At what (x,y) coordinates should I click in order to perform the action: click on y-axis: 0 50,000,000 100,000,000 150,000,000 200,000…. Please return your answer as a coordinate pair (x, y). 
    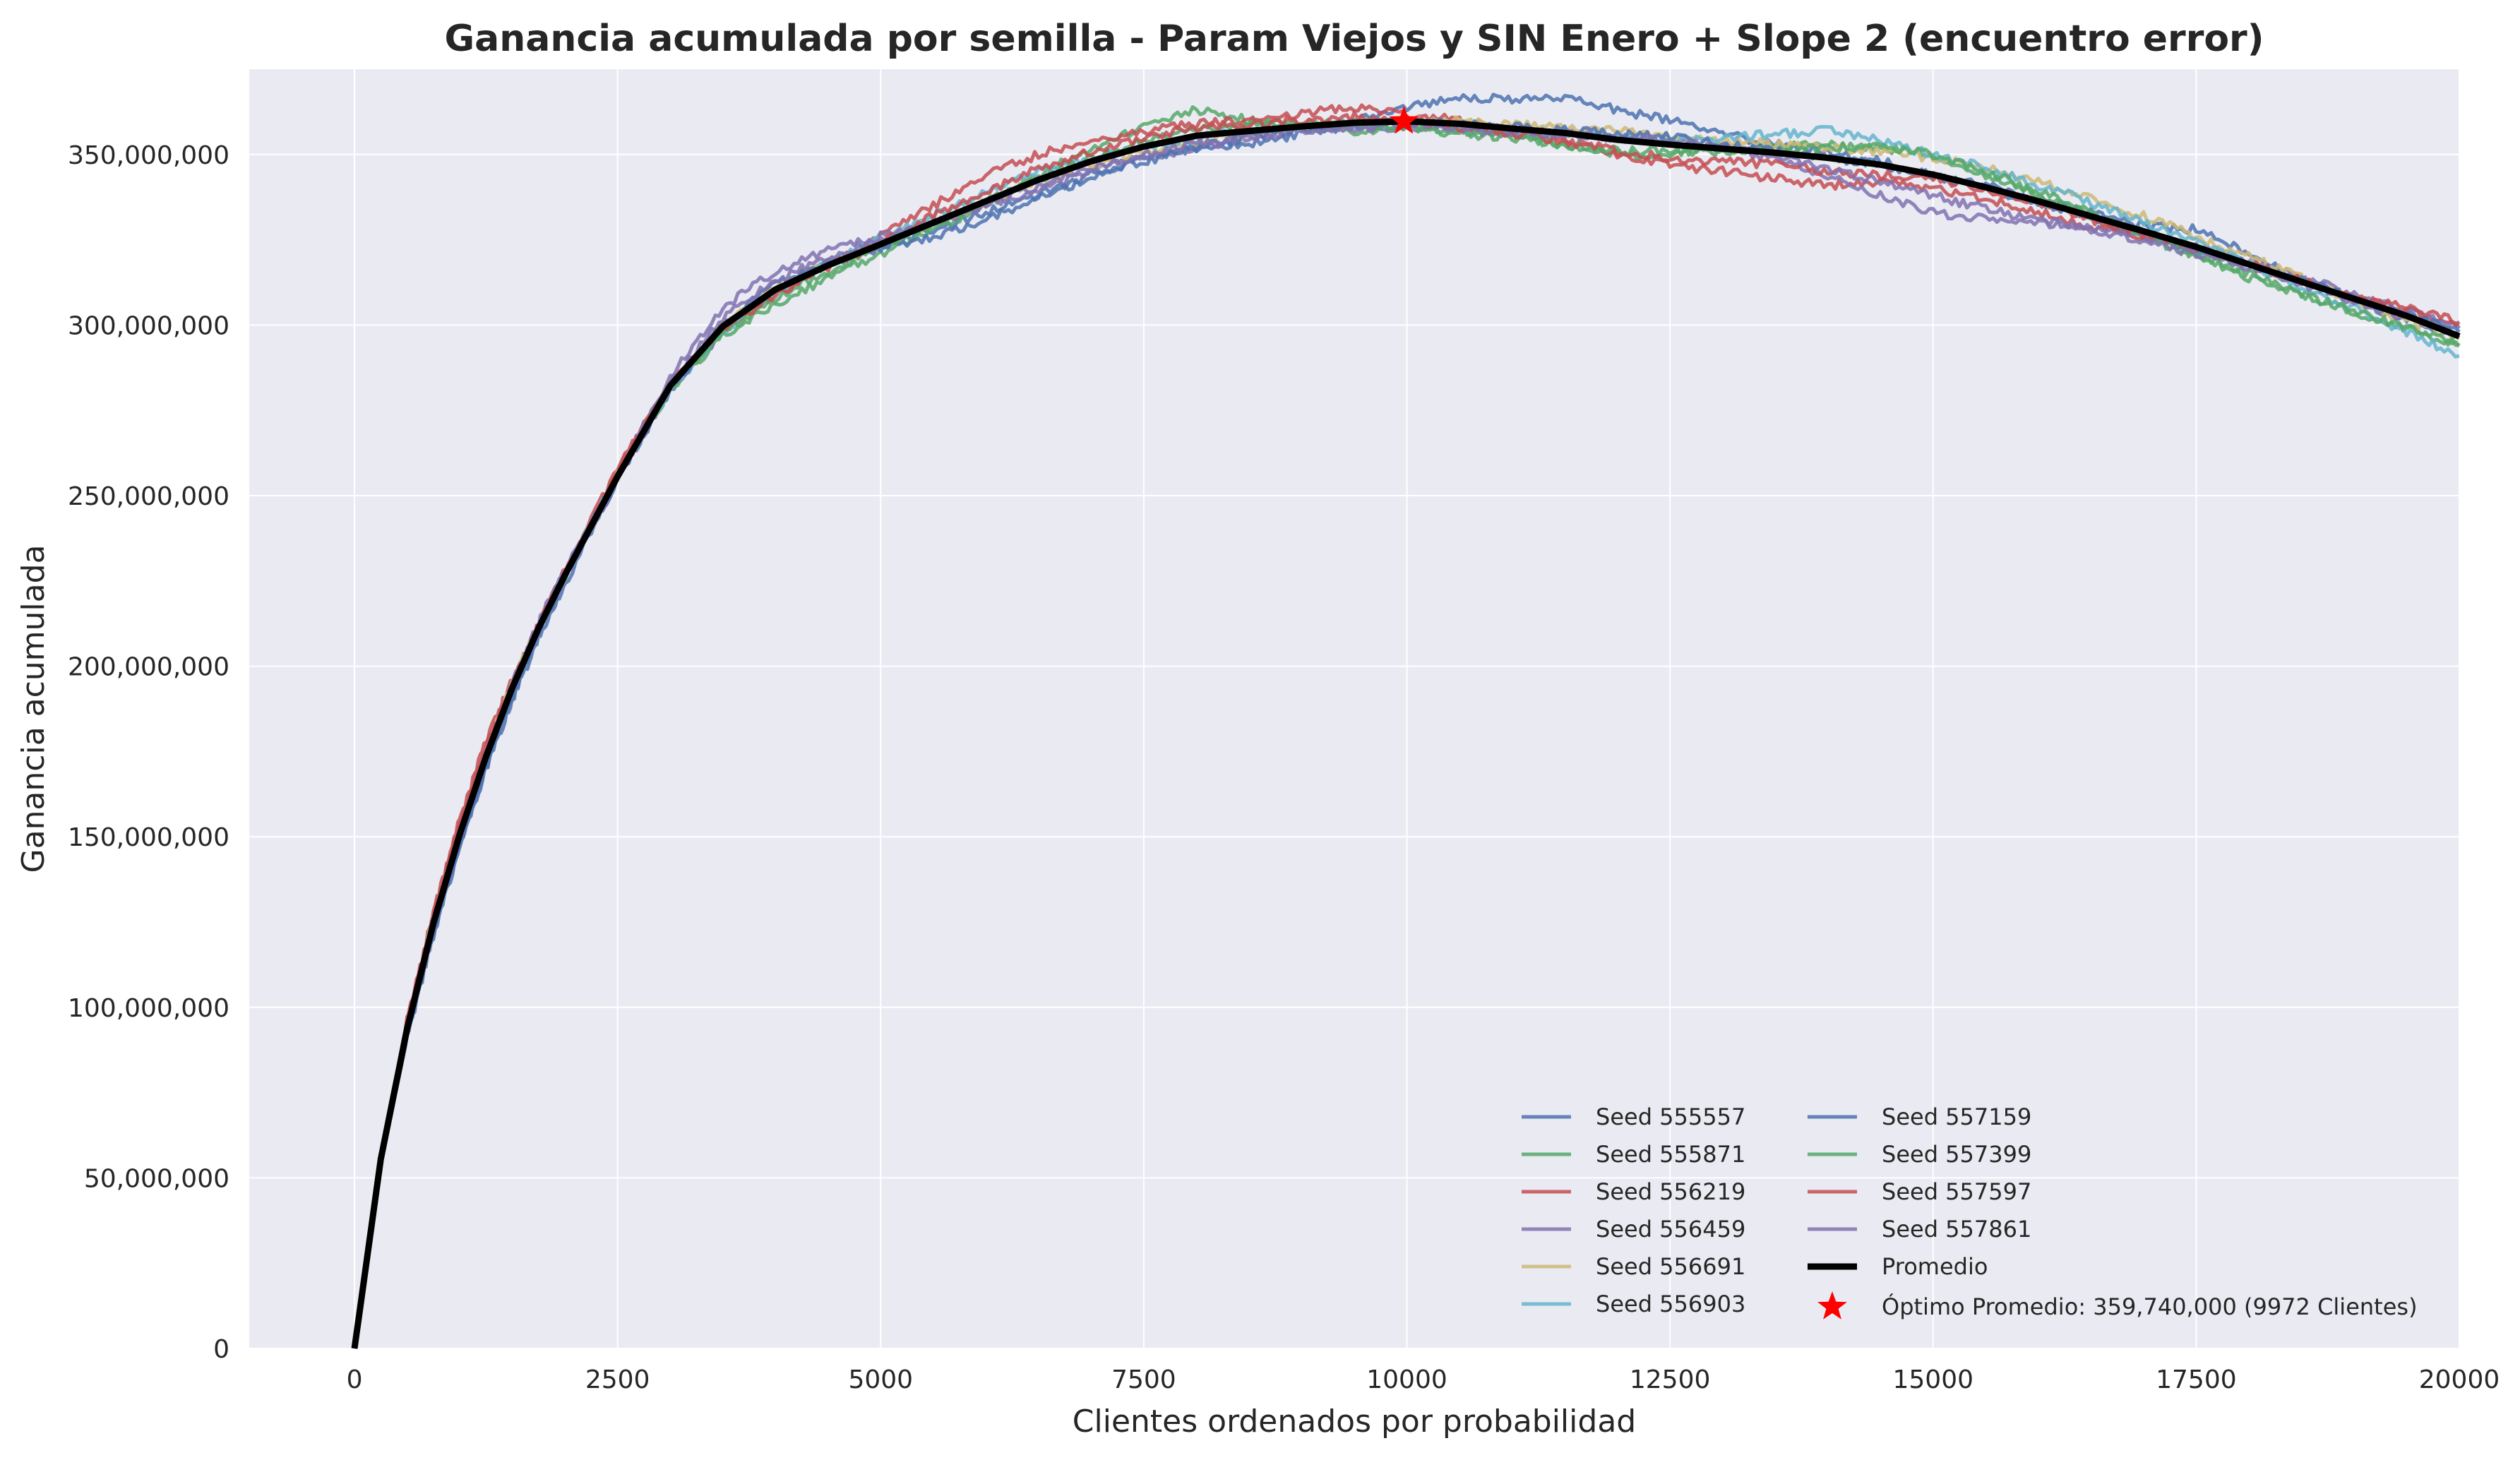
    Looking at the image, I should click on (148, 752).